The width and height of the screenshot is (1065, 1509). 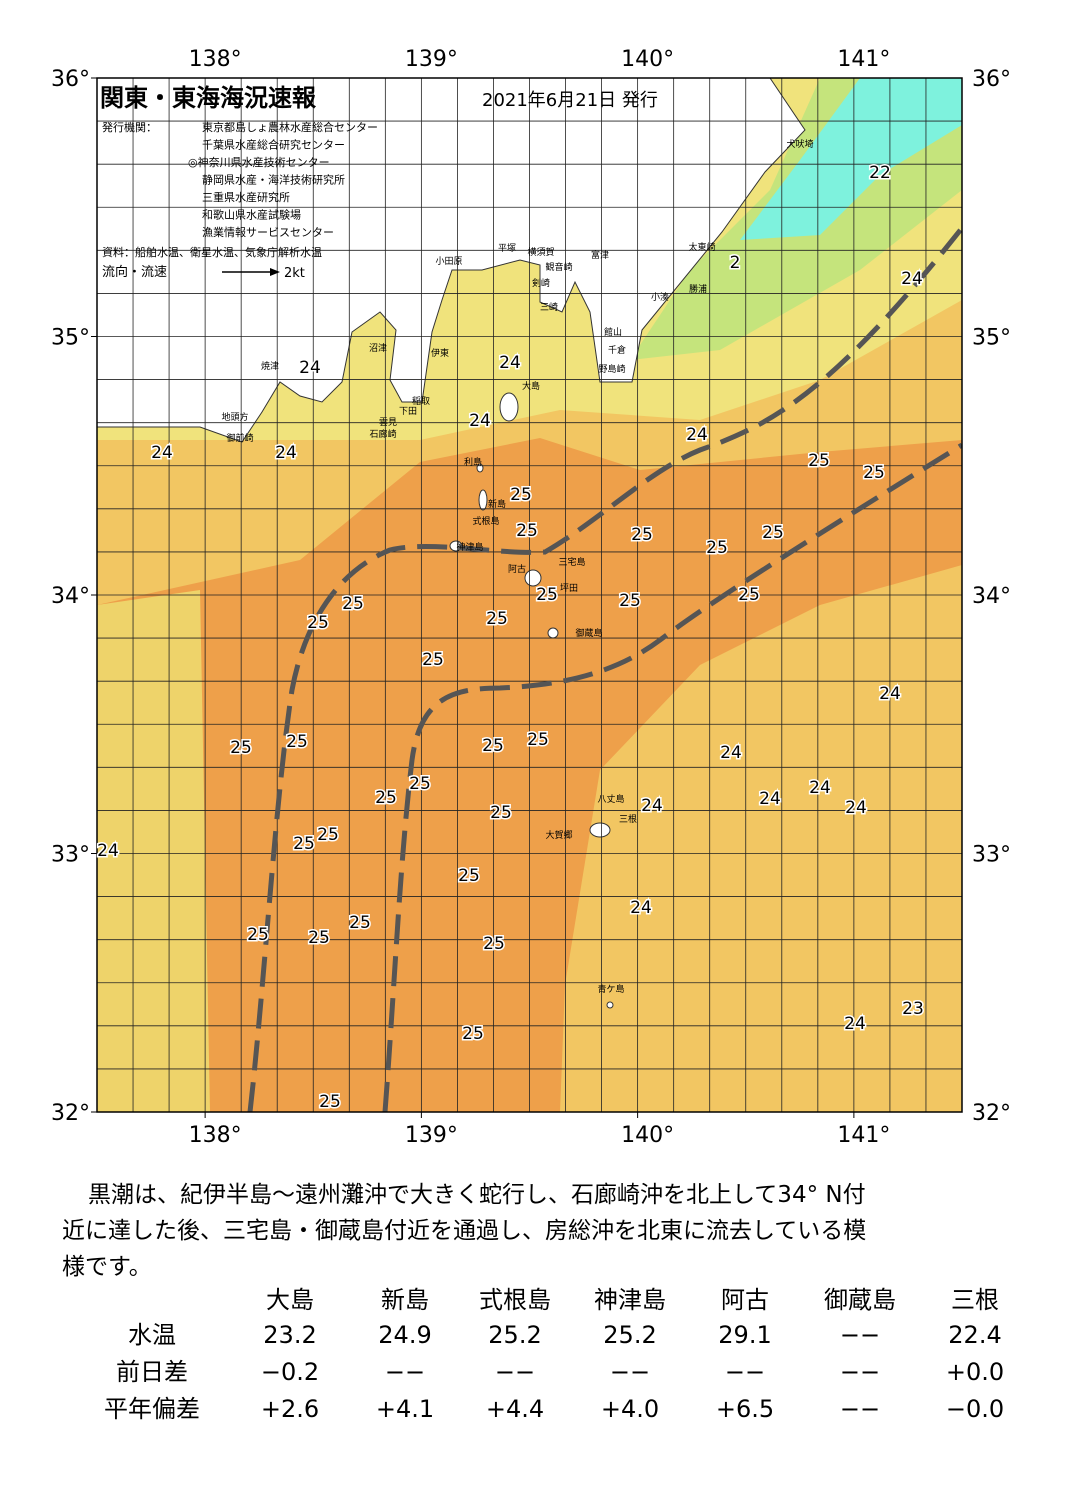 I want to click on issue-date: 2021年6月21日 発行, so click(x=570, y=100).